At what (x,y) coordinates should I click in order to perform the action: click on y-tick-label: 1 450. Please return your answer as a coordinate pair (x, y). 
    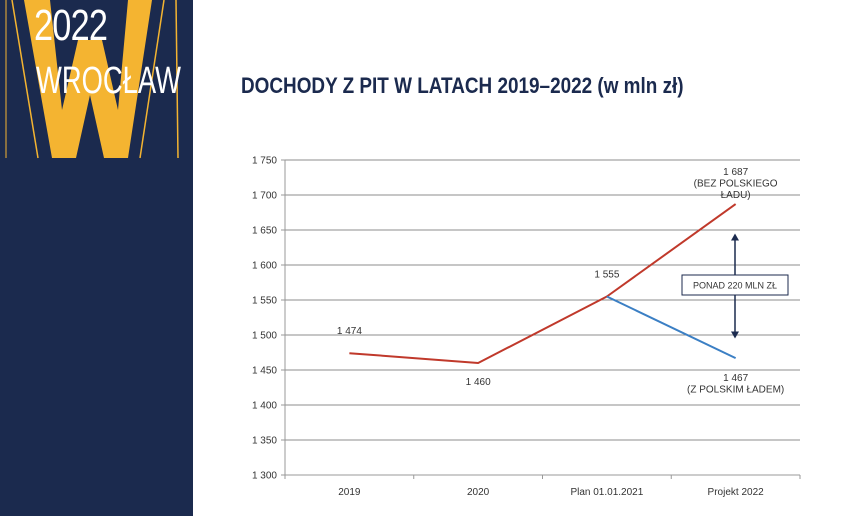
    Looking at the image, I should click on (264, 371).